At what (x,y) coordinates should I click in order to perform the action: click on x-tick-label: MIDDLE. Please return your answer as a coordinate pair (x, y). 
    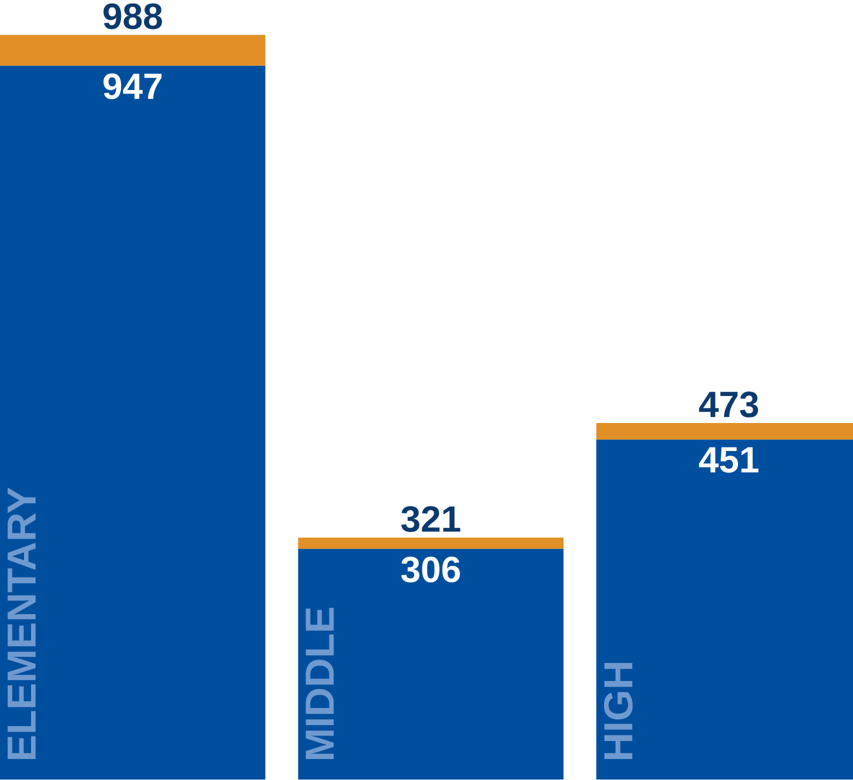
    Looking at the image, I should click on (320, 684).